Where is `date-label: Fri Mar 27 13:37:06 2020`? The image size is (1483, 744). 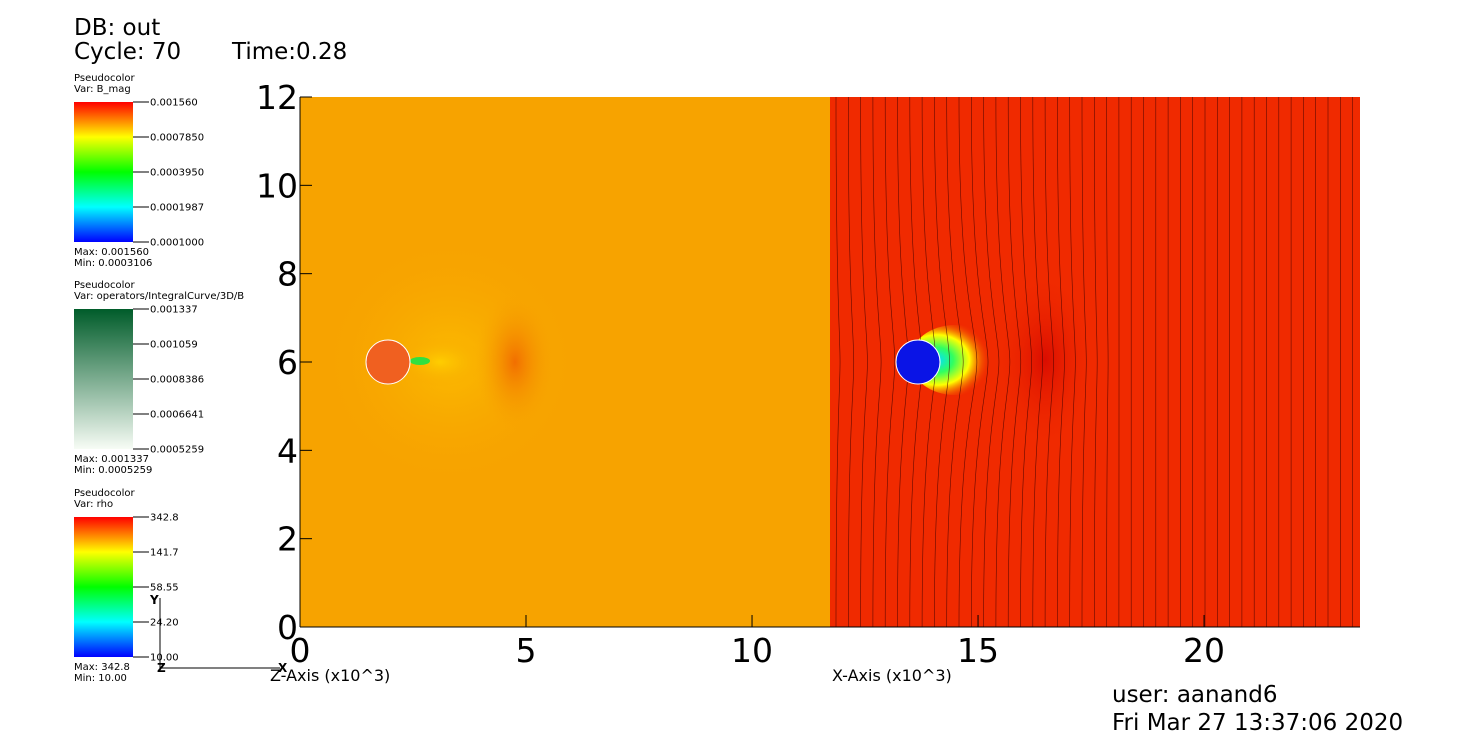 date-label: Fri Mar 27 13:37:06 2020 is located at coordinates (1257, 723).